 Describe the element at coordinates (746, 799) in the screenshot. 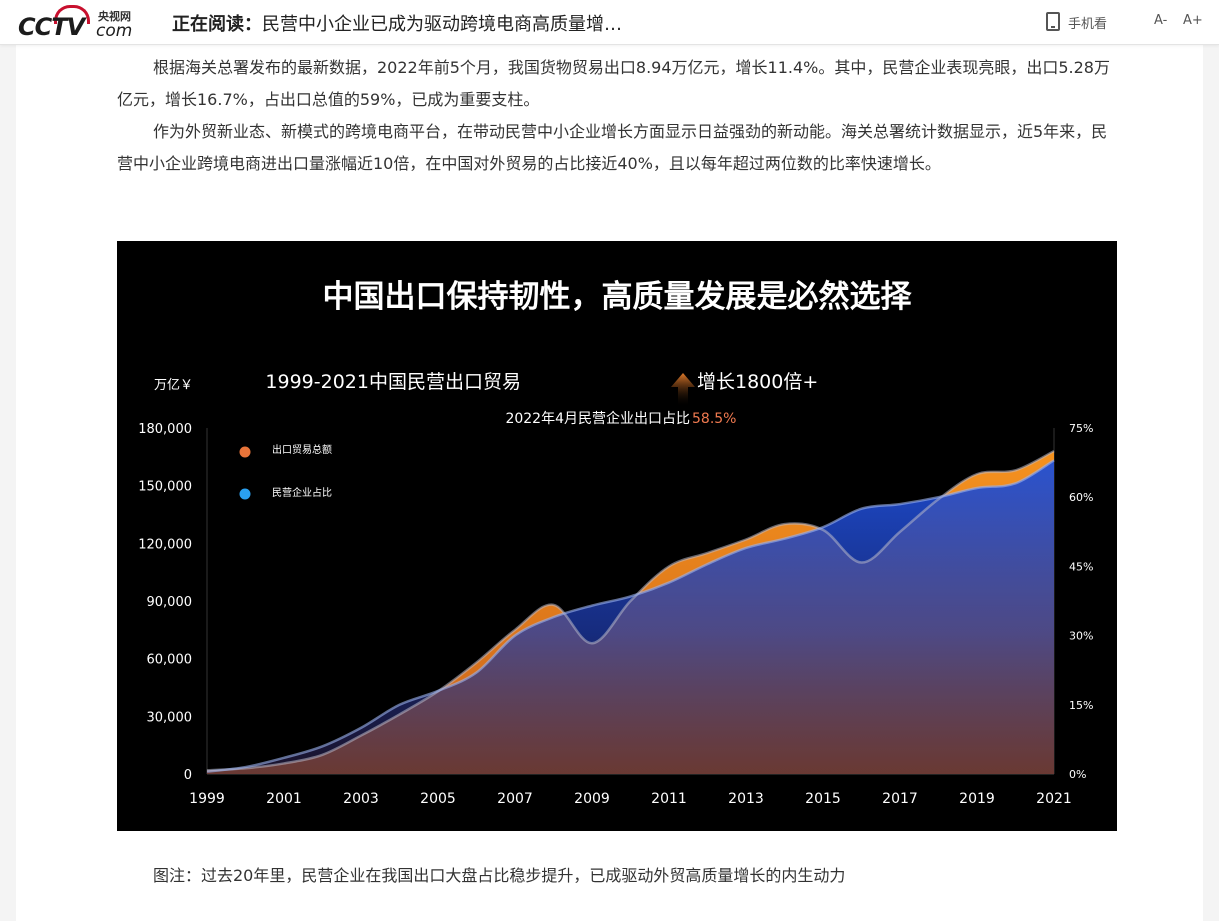

I see `x-axis-tick-label: 2013` at that location.